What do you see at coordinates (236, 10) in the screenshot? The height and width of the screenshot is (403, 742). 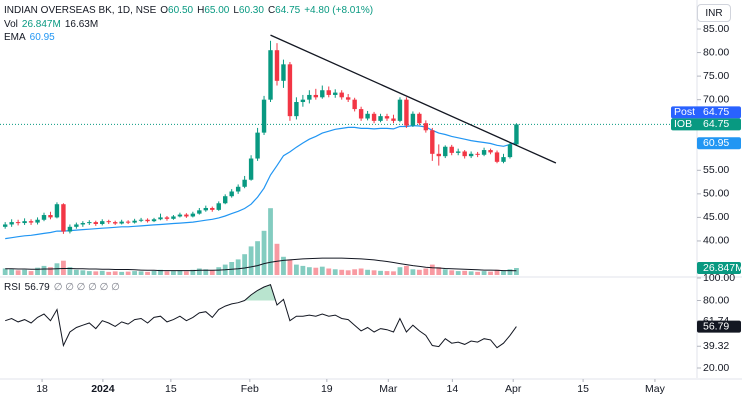 I see `ohlc-legend-item: L` at bounding box center [236, 10].